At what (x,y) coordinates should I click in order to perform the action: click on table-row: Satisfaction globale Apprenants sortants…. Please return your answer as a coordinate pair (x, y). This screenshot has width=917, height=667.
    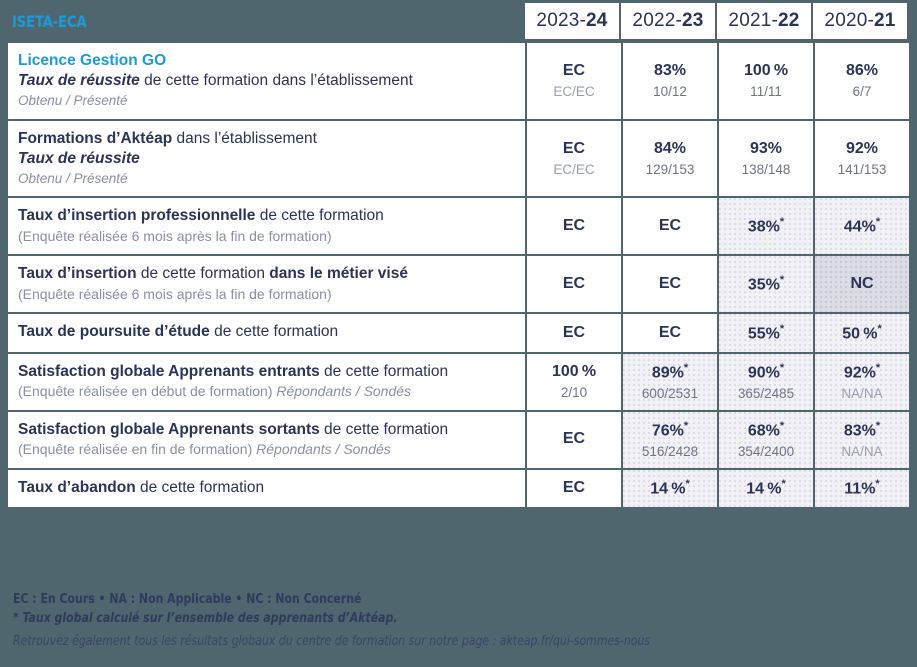
    Looking at the image, I should click on (458, 439).